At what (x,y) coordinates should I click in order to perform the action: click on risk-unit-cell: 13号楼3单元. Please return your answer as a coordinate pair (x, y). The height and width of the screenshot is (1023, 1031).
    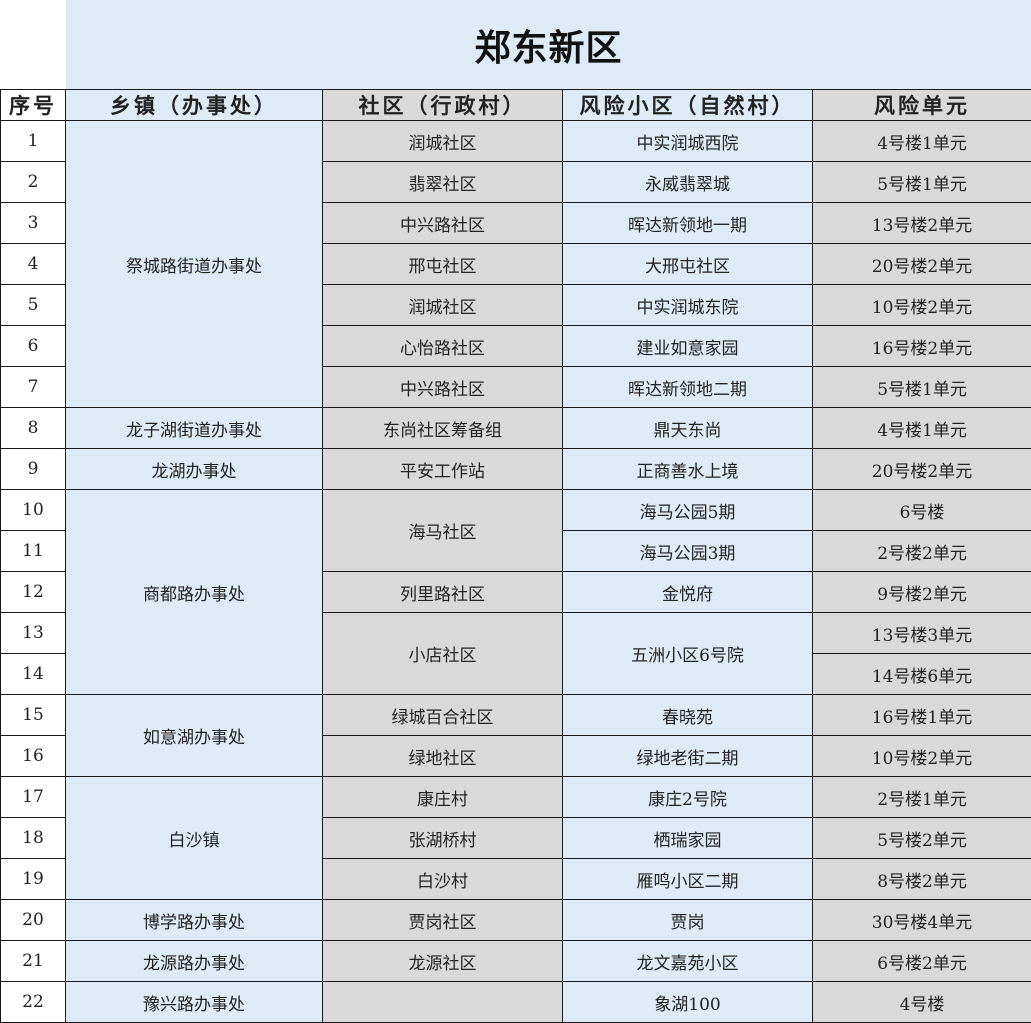
    Looking at the image, I should click on (922, 633).